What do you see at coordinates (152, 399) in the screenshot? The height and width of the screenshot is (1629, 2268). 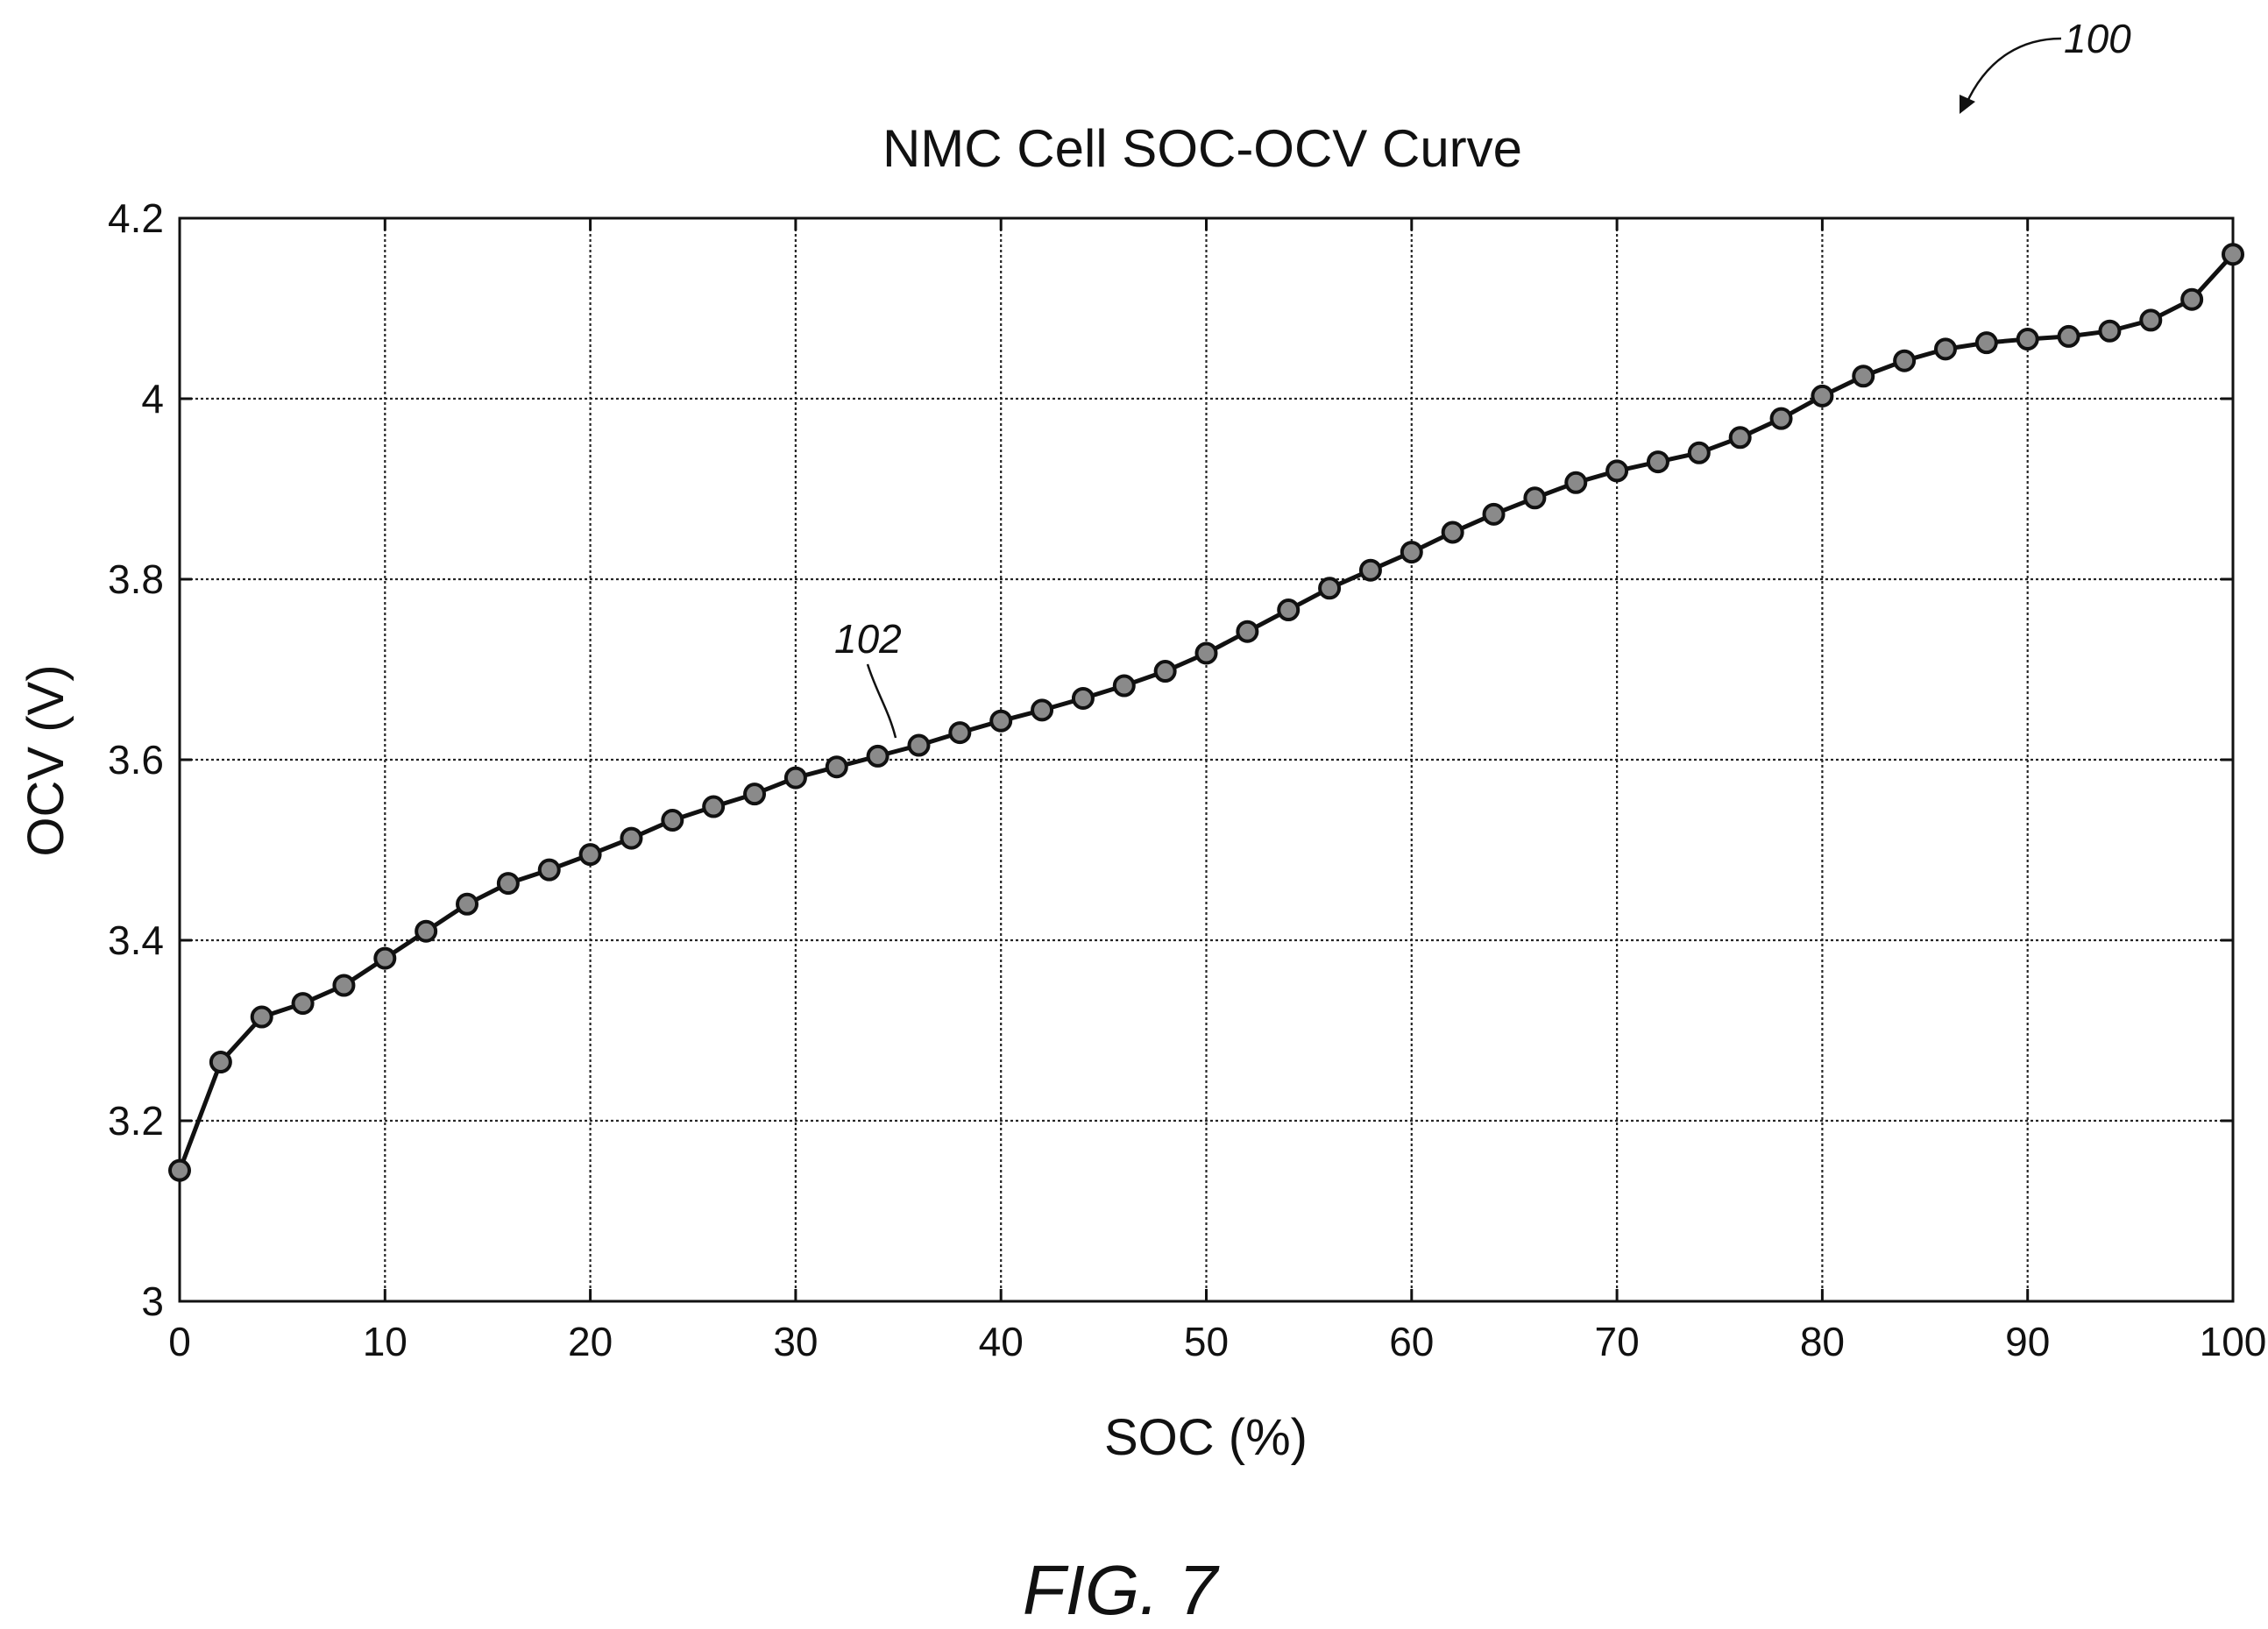 I see `y-tick-label: 4` at bounding box center [152, 399].